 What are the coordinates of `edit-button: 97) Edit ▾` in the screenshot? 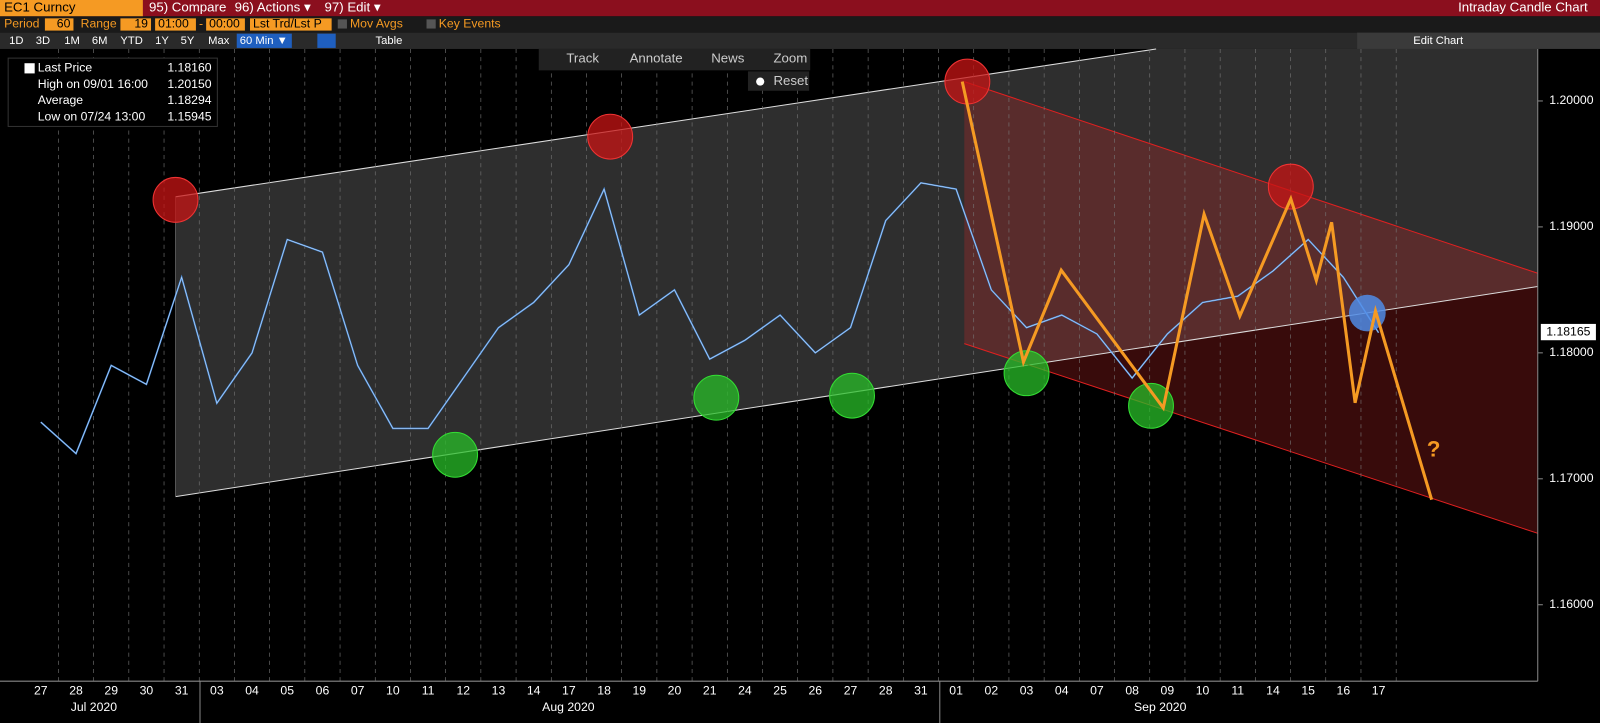 It's located at (352, 7).